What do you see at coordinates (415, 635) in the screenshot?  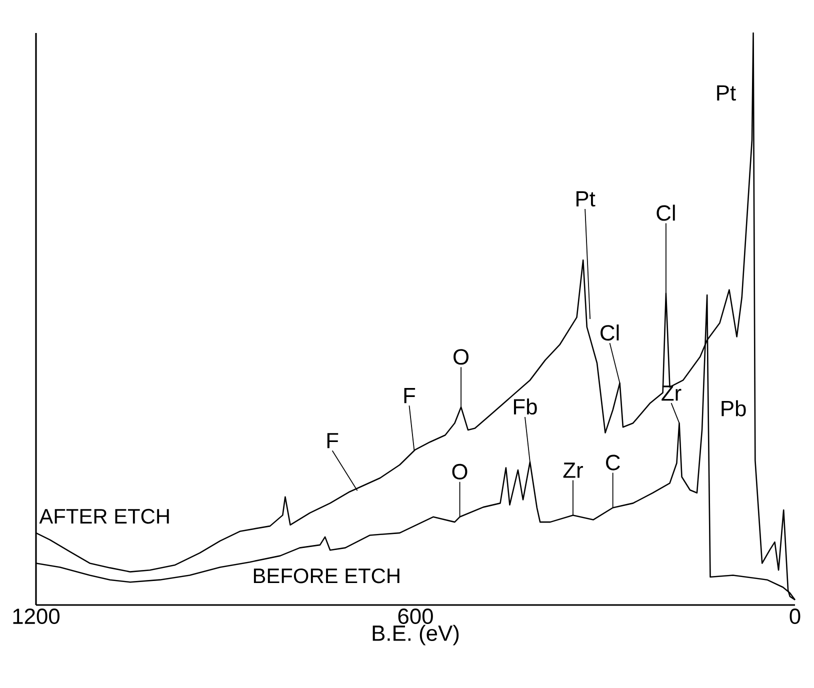 I see `x-axis-title: B.E. (eV)` at bounding box center [415, 635].